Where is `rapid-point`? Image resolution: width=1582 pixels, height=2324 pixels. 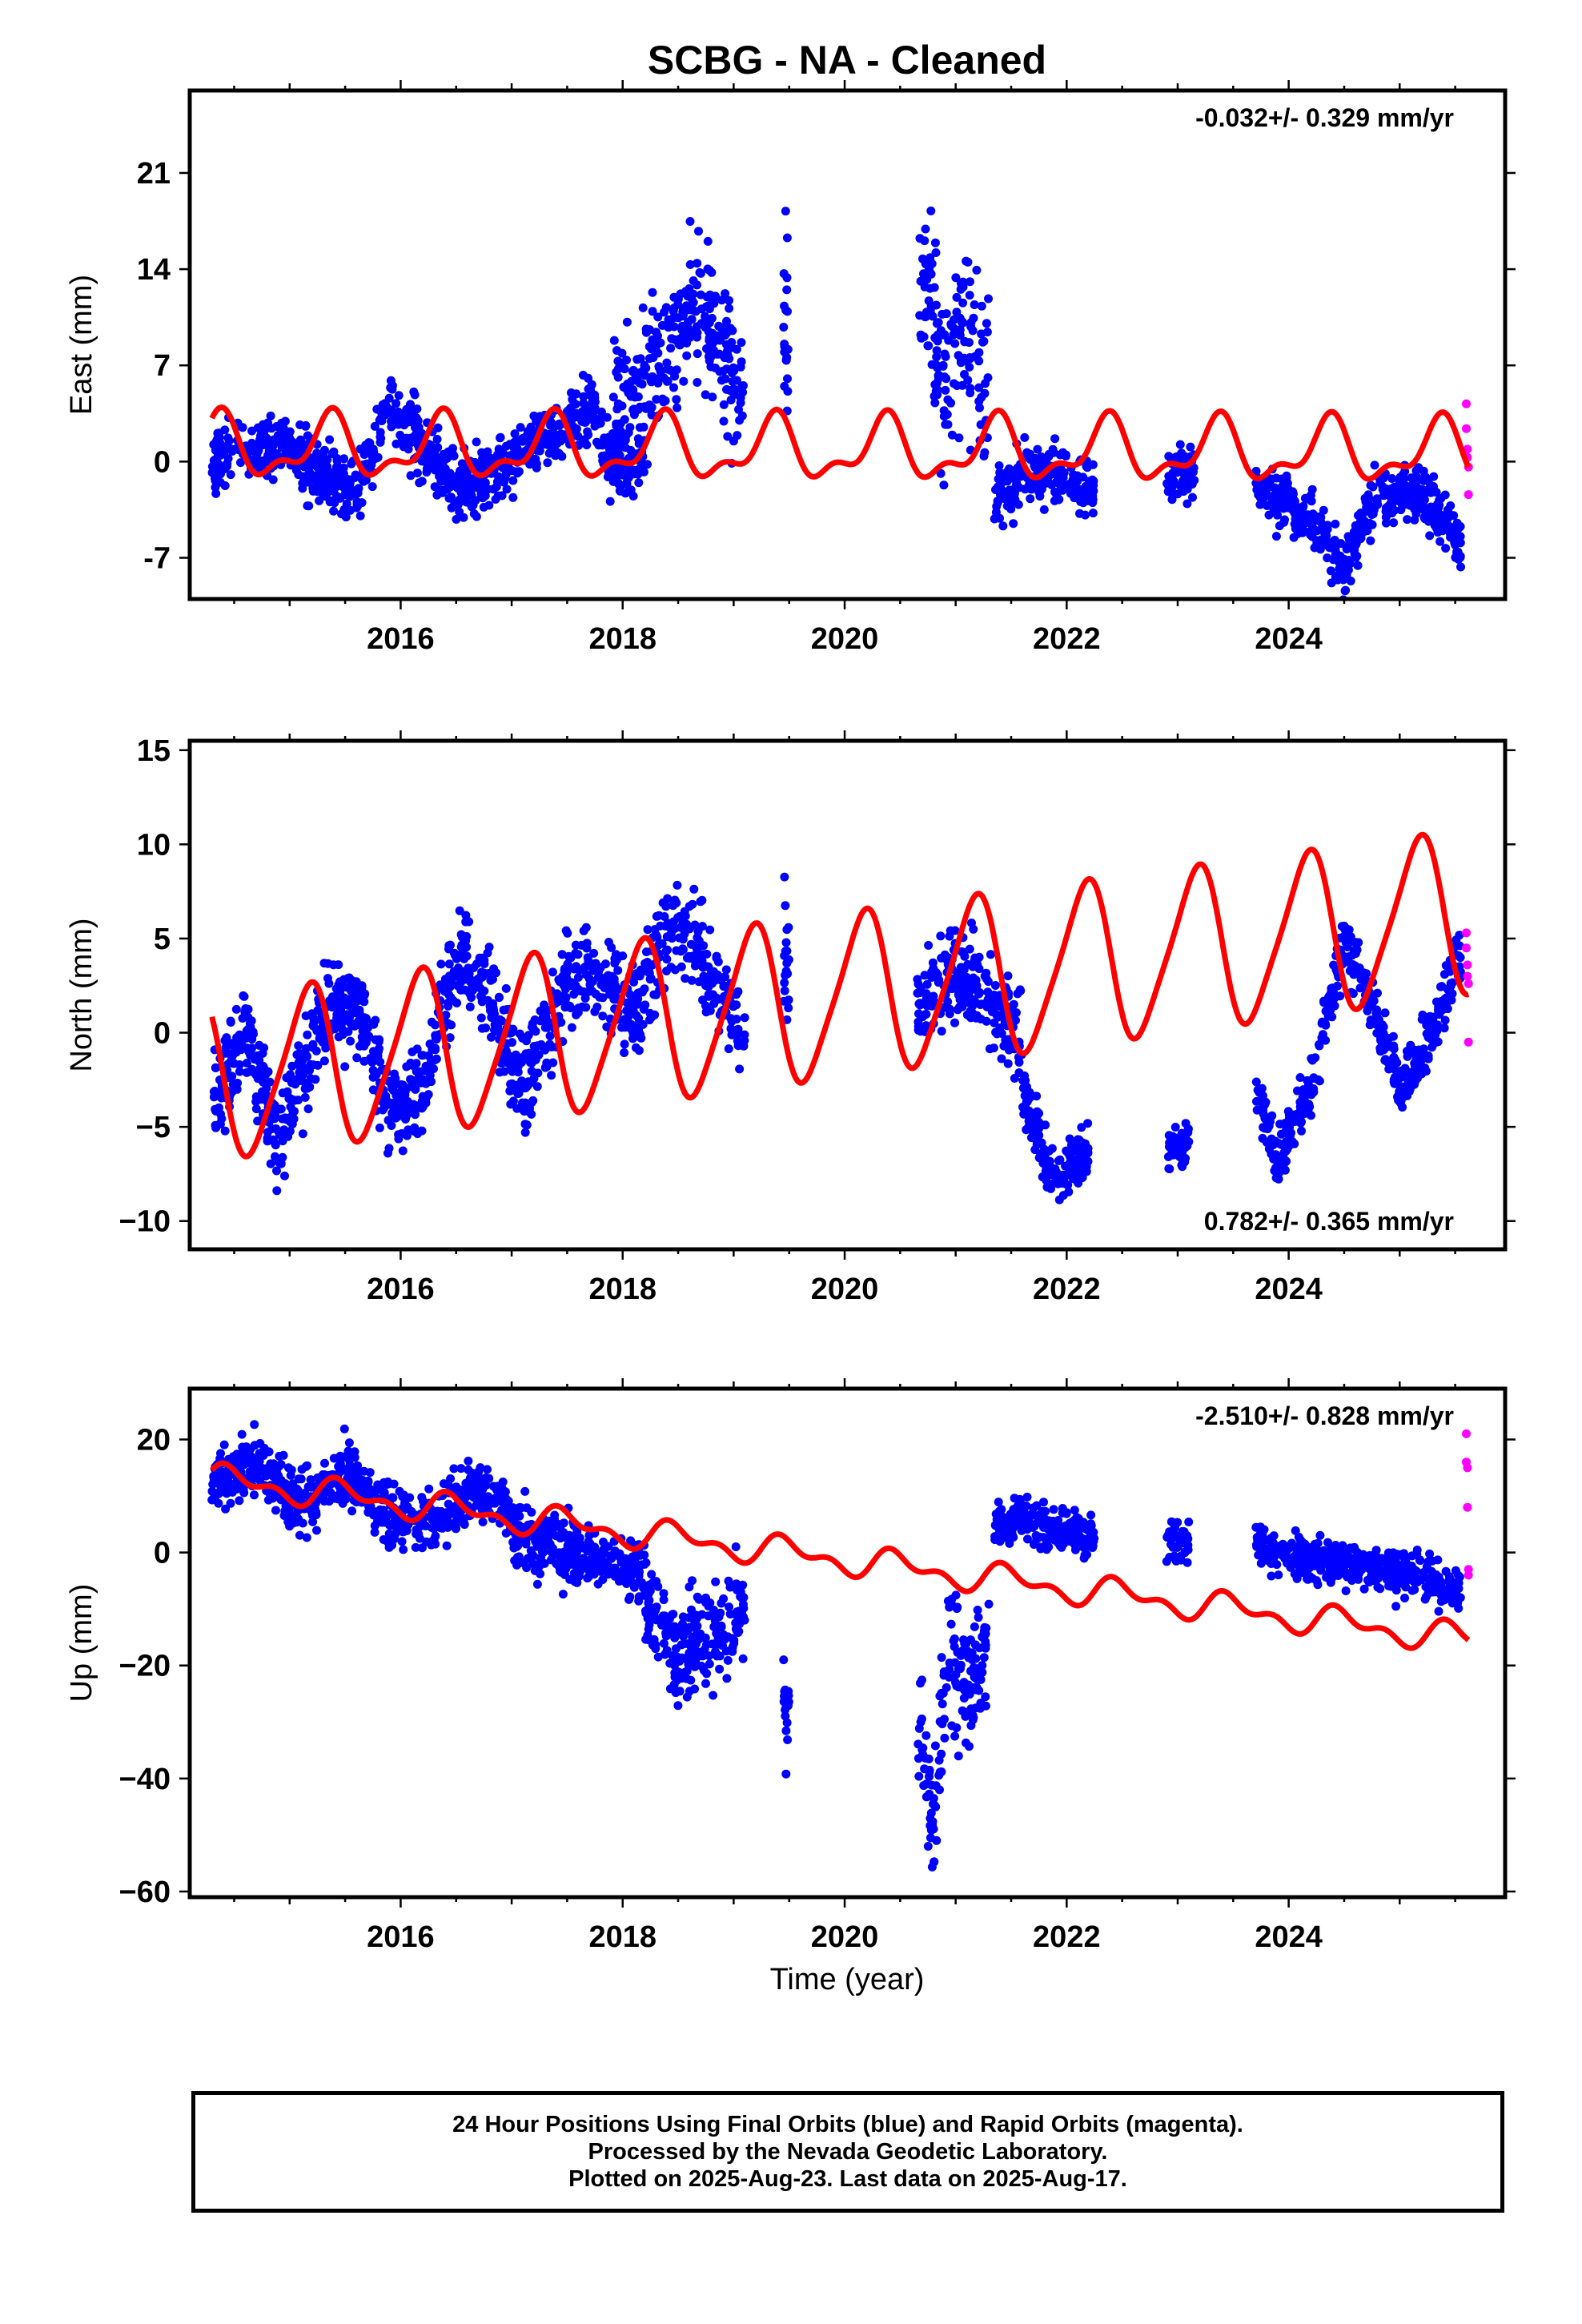
rapid-point is located at coordinates (1468, 1042).